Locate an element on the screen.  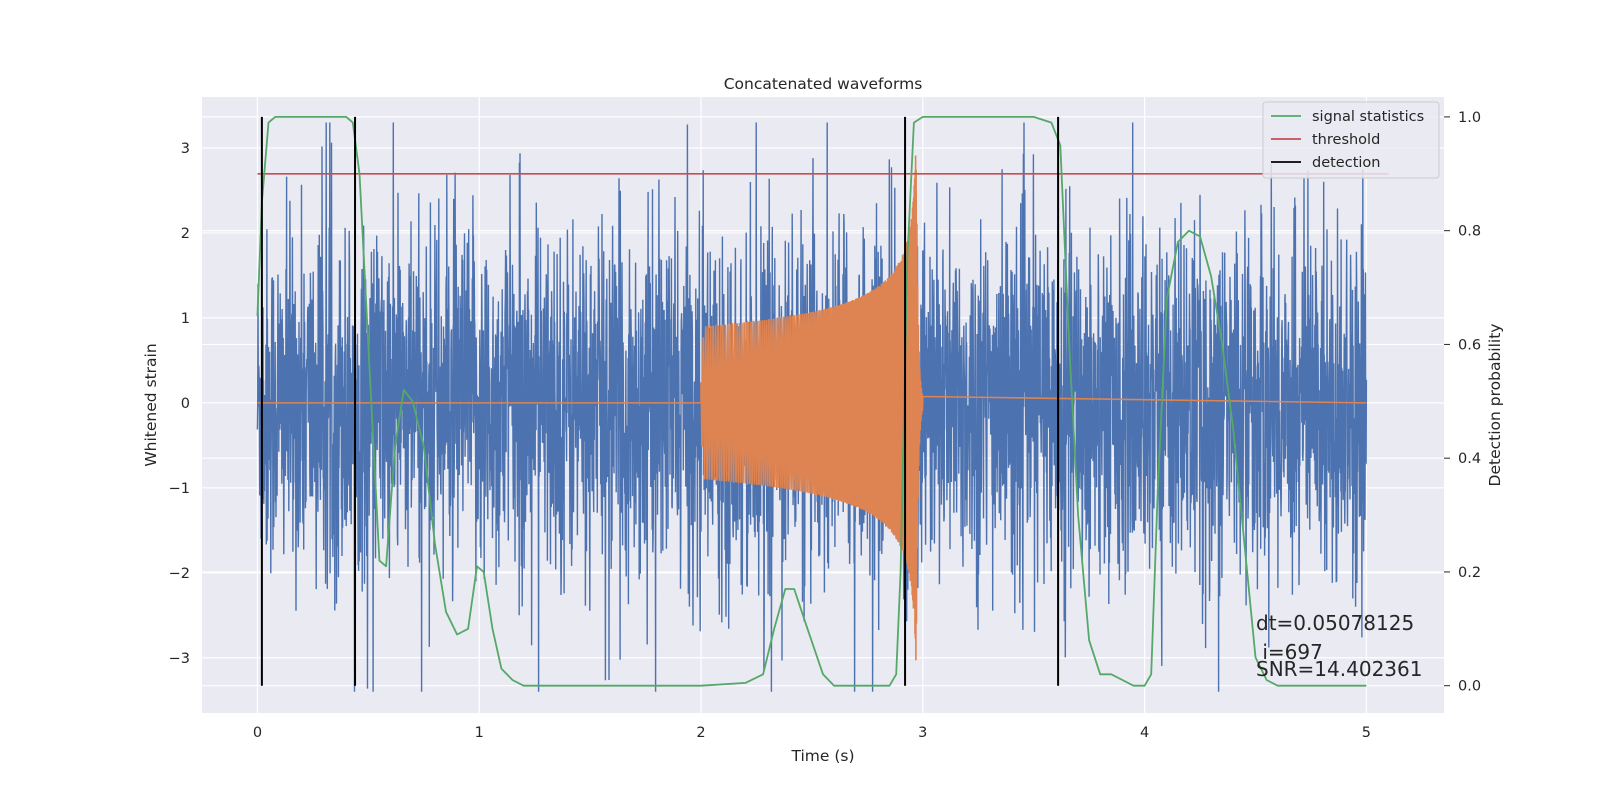
y2-tick-label: 0.2 is located at coordinates (1469, 573).